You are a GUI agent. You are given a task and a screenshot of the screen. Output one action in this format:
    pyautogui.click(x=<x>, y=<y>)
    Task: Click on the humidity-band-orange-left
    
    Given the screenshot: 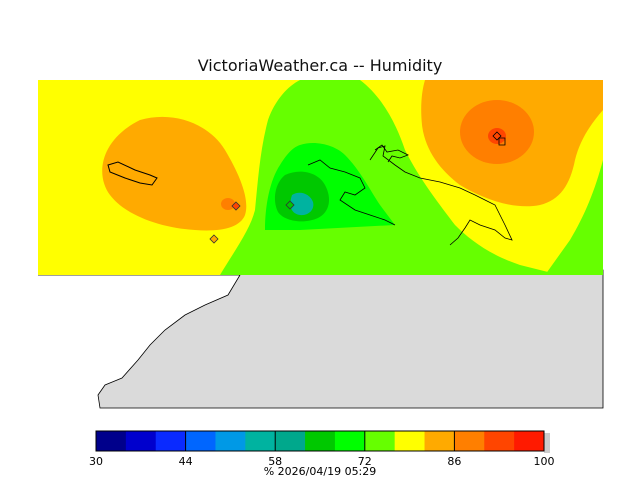 What is the action you would take?
    pyautogui.click(x=174, y=173)
    